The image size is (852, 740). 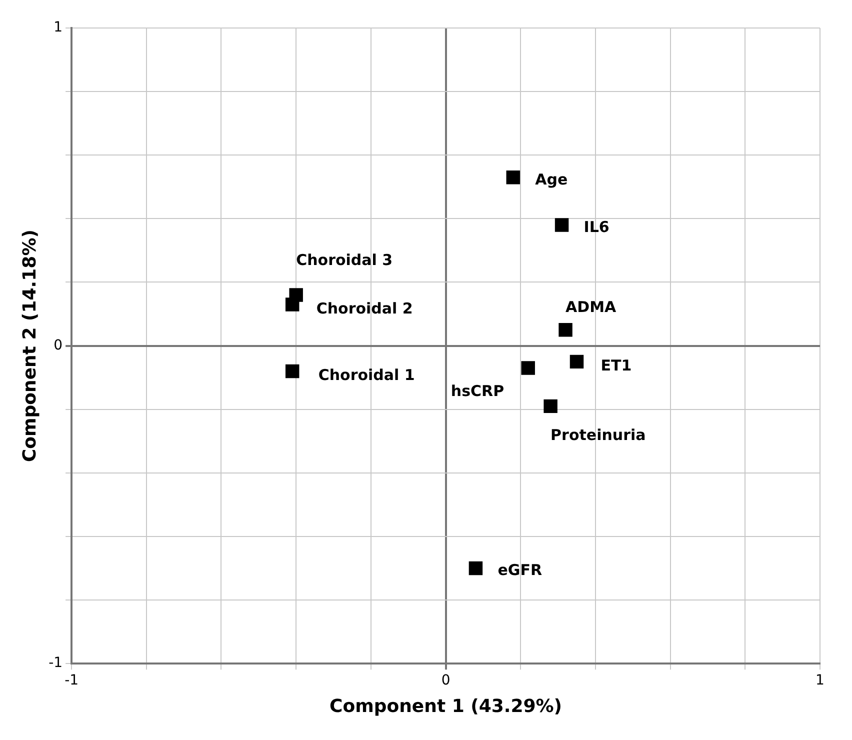 What do you see at coordinates (597, 227) in the screenshot?
I see `annotation: IL6` at bounding box center [597, 227].